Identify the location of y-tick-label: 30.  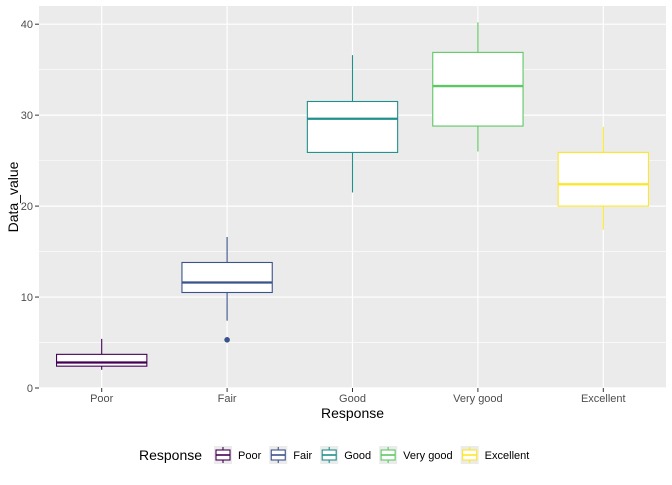
(27, 116).